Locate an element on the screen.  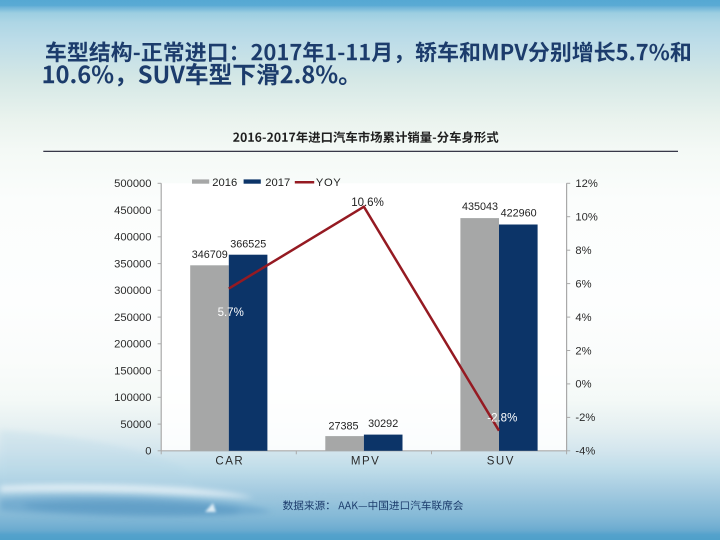
svg-text: 27385 is located at coordinates (343, 426).